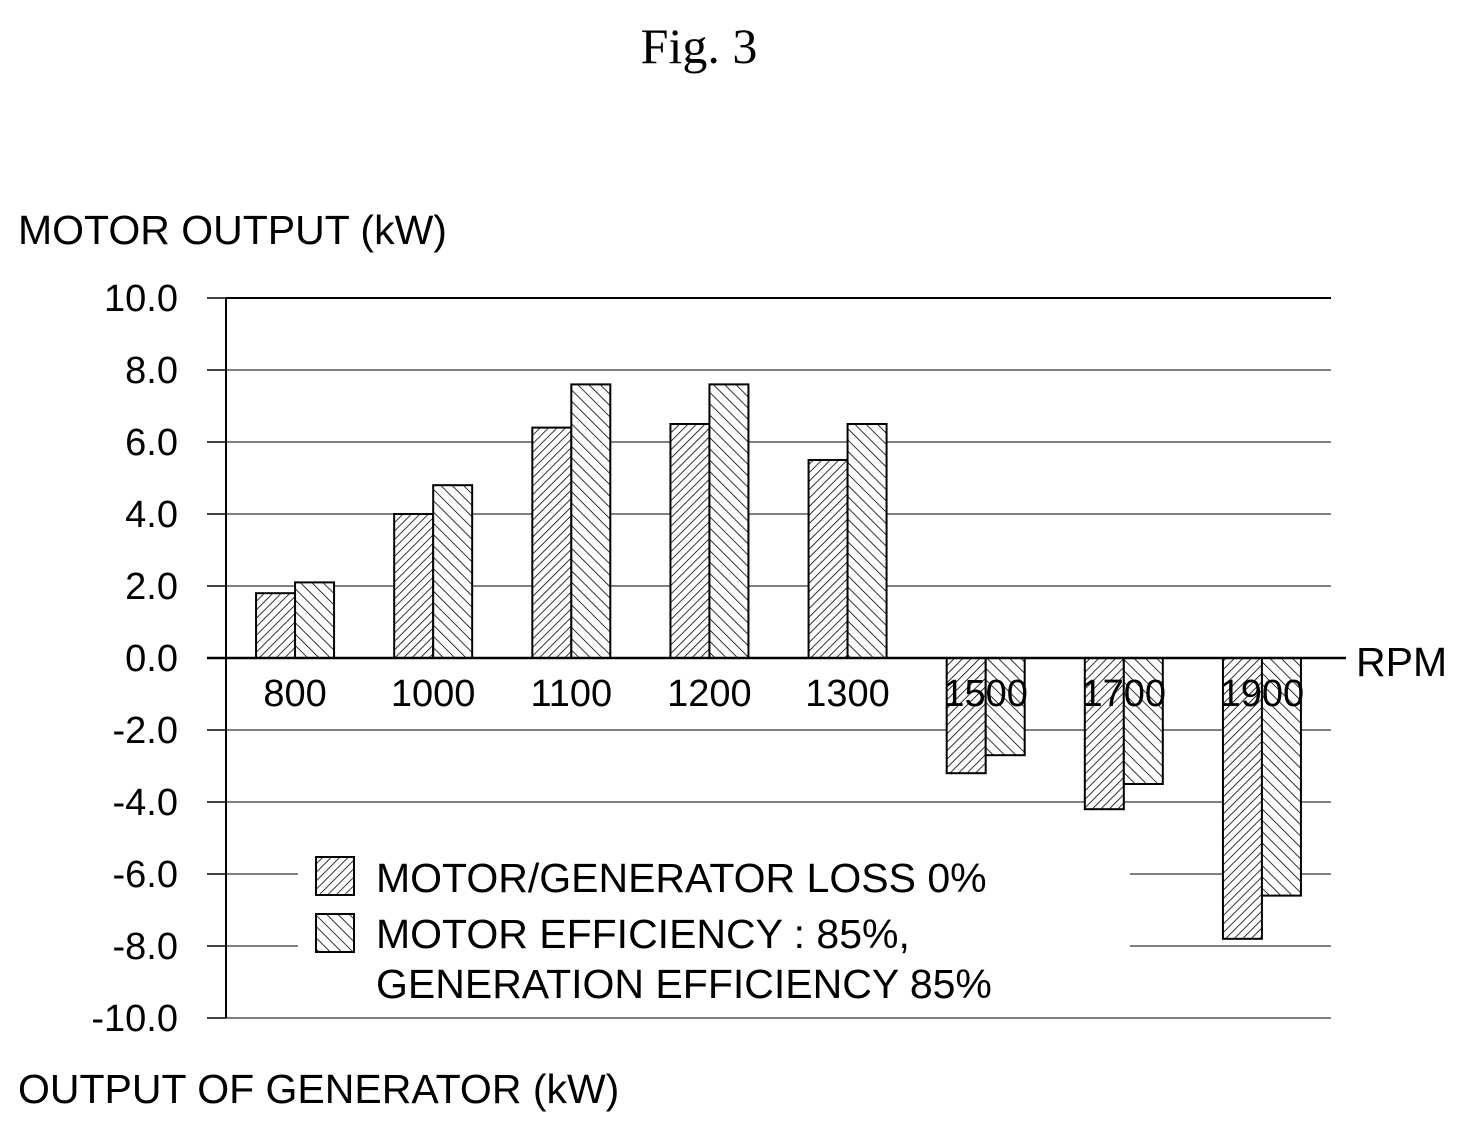  What do you see at coordinates (985, 694) in the screenshot?
I see `x-category-label: 1500` at bounding box center [985, 694].